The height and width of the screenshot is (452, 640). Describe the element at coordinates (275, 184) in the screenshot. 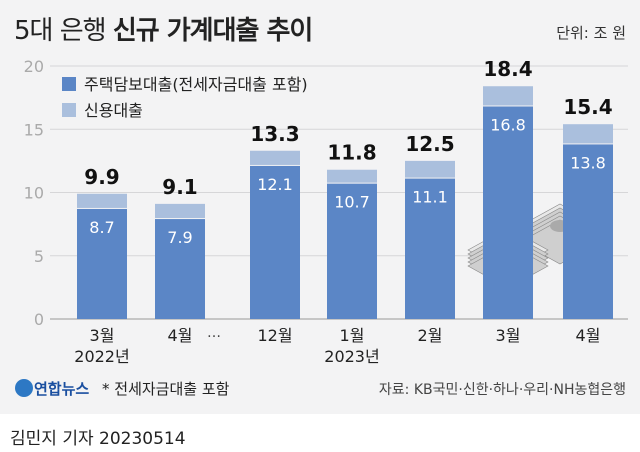

I see `bar-value-label: 12.1` at that location.